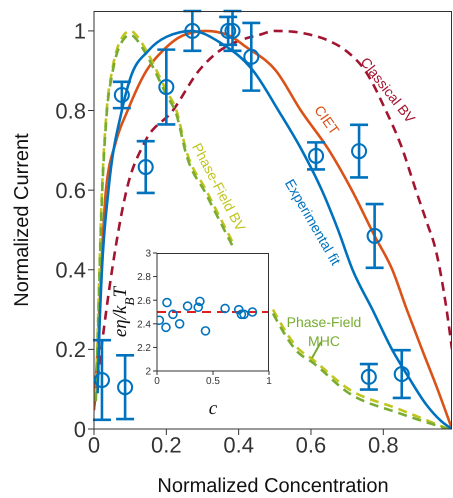 This screenshot has height=498, width=453. I want to click on y-tick-label: 0.4, so click(70, 270).